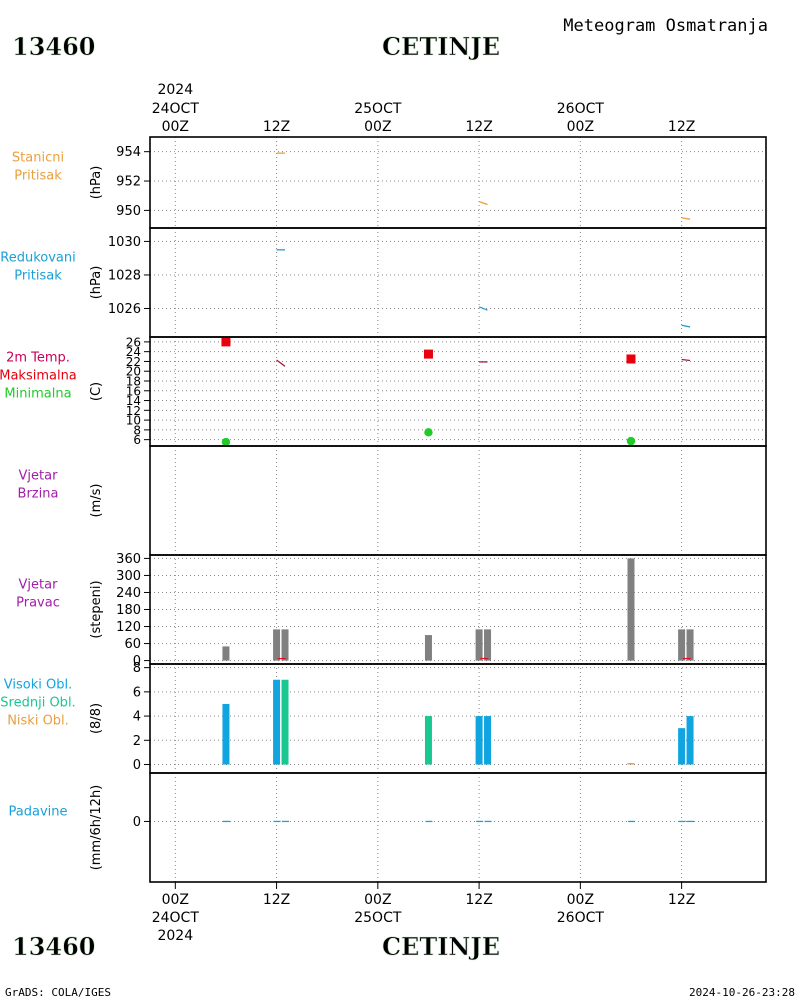  What do you see at coordinates (128, 610) in the screenshot?
I see `ytick-label-wind-direction: 180` at bounding box center [128, 610].